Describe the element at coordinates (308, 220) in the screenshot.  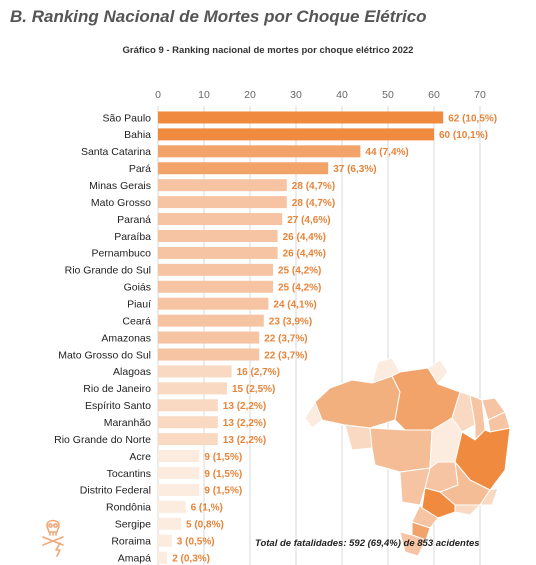
I see `data-label: 27 (4,6%)` at that location.